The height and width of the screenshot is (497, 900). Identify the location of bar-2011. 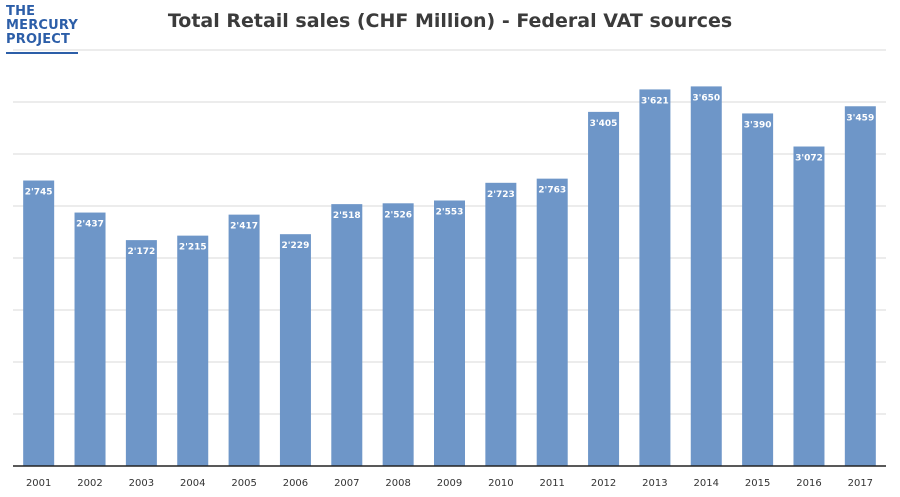
(552, 322).